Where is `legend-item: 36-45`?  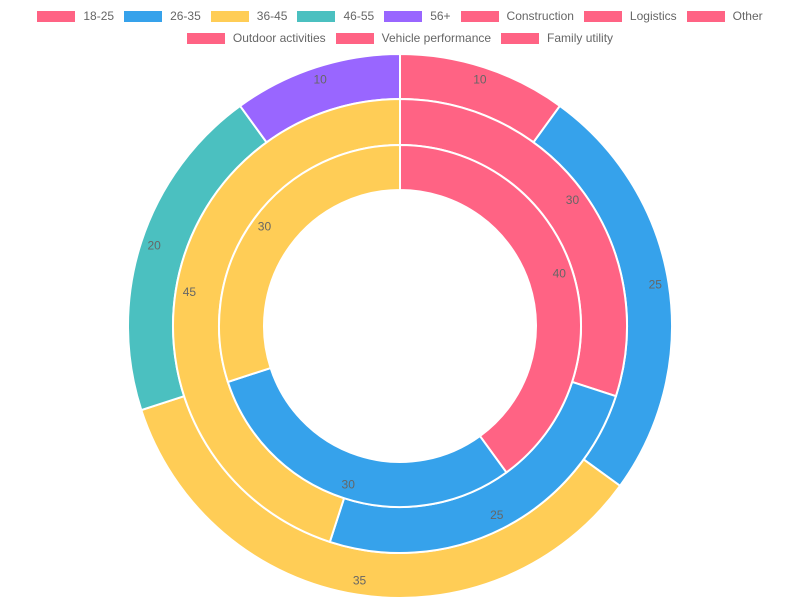
legend-item: 36-45 is located at coordinates (249, 16).